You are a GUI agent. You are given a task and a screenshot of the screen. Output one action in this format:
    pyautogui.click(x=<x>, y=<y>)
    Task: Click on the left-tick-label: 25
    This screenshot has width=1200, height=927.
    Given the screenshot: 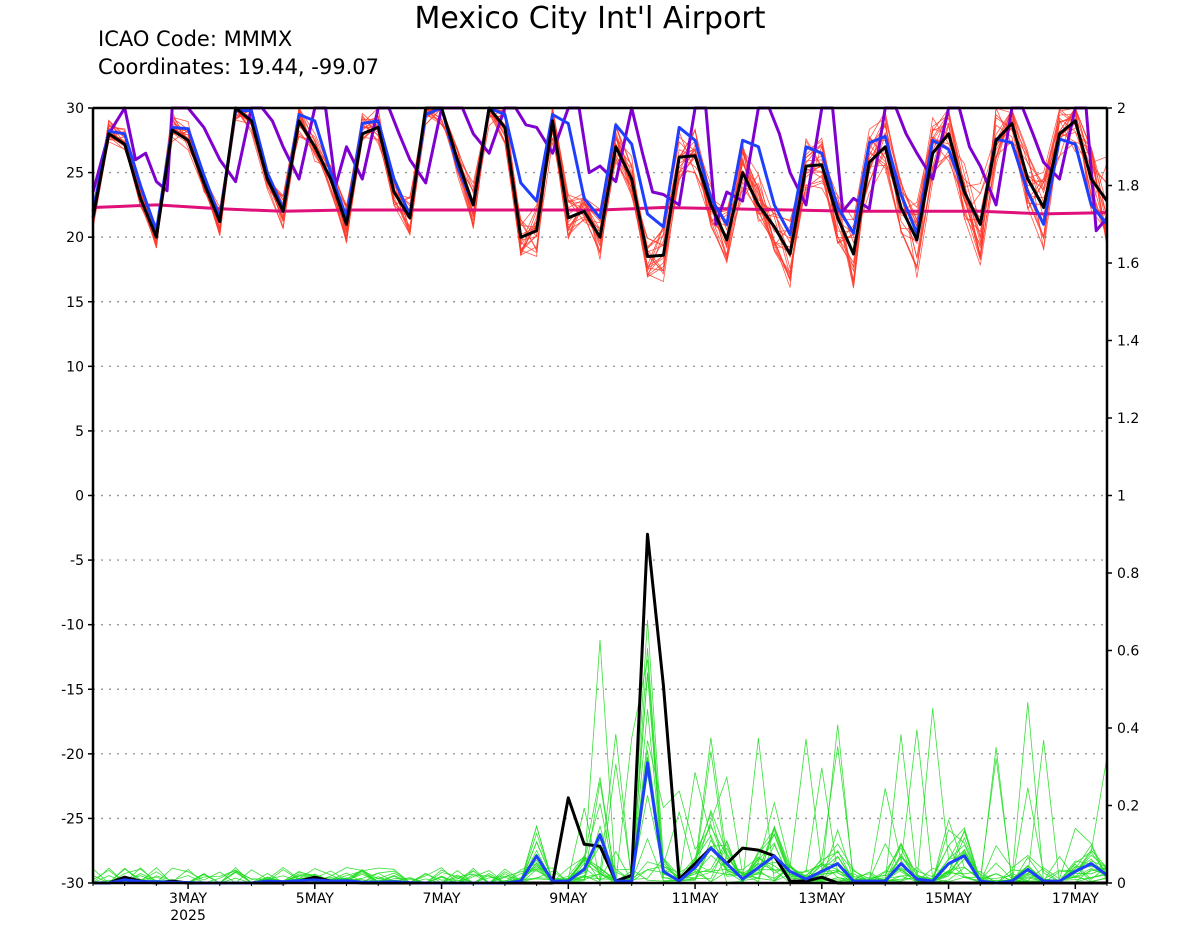 What is the action you would take?
    pyautogui.click(x=75, y=174)
    